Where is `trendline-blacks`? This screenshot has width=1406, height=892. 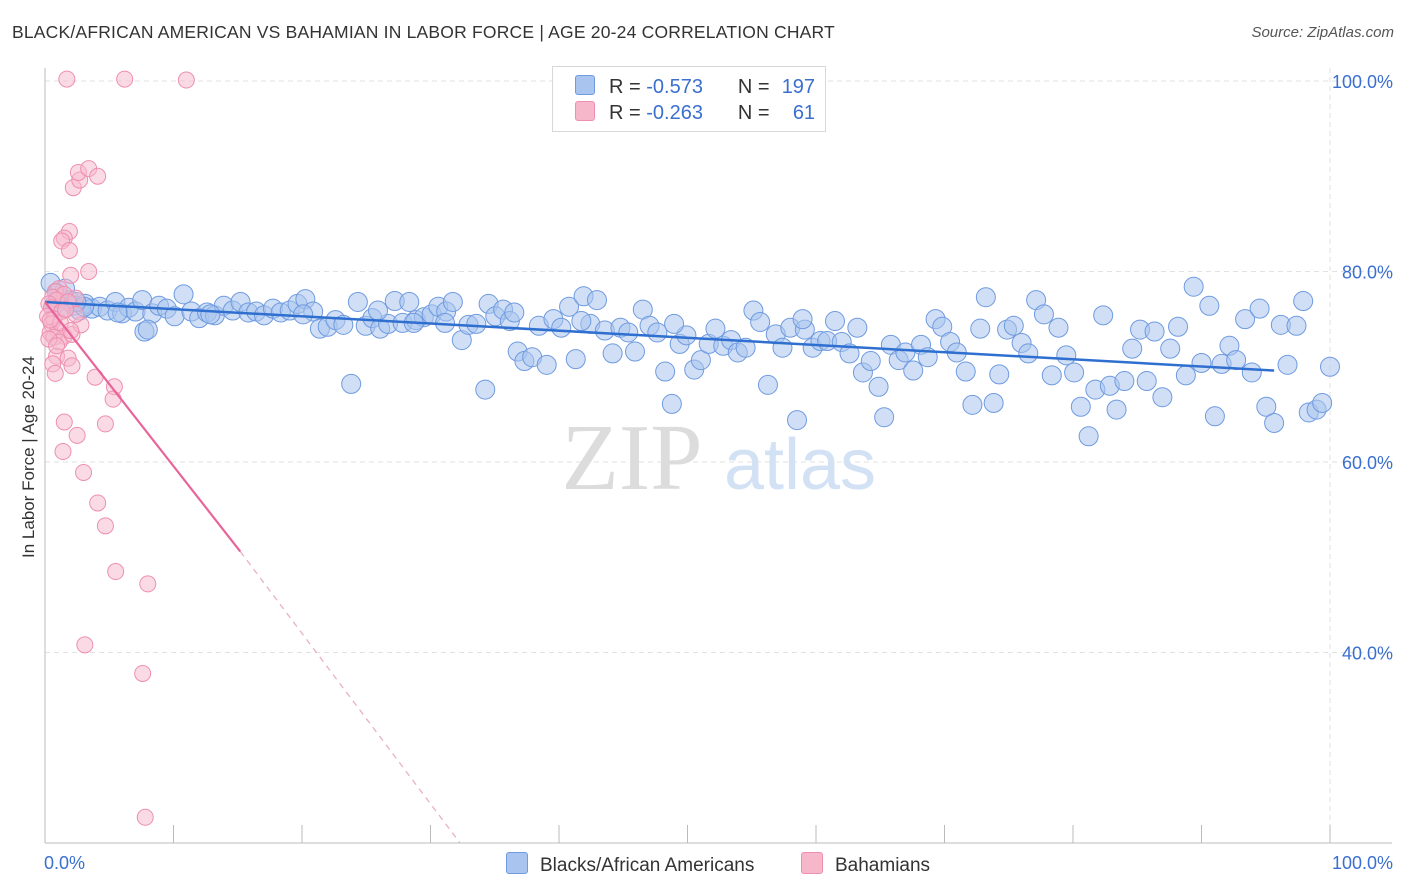 trendline-blacks is located at coordinates (659, 336).